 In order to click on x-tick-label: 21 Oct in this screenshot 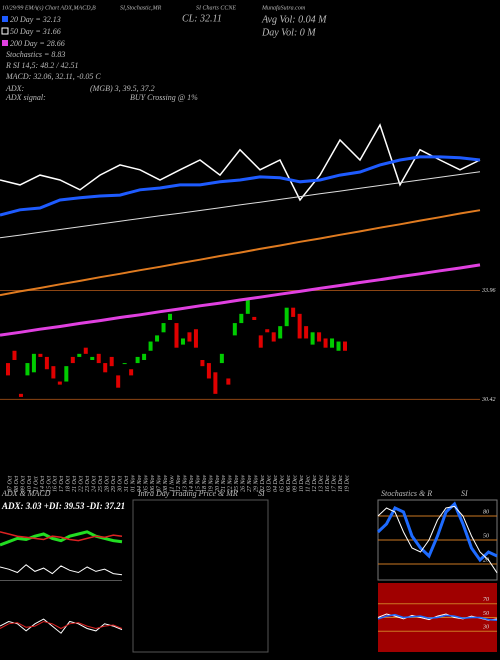, I will do `click(75, 484)`.